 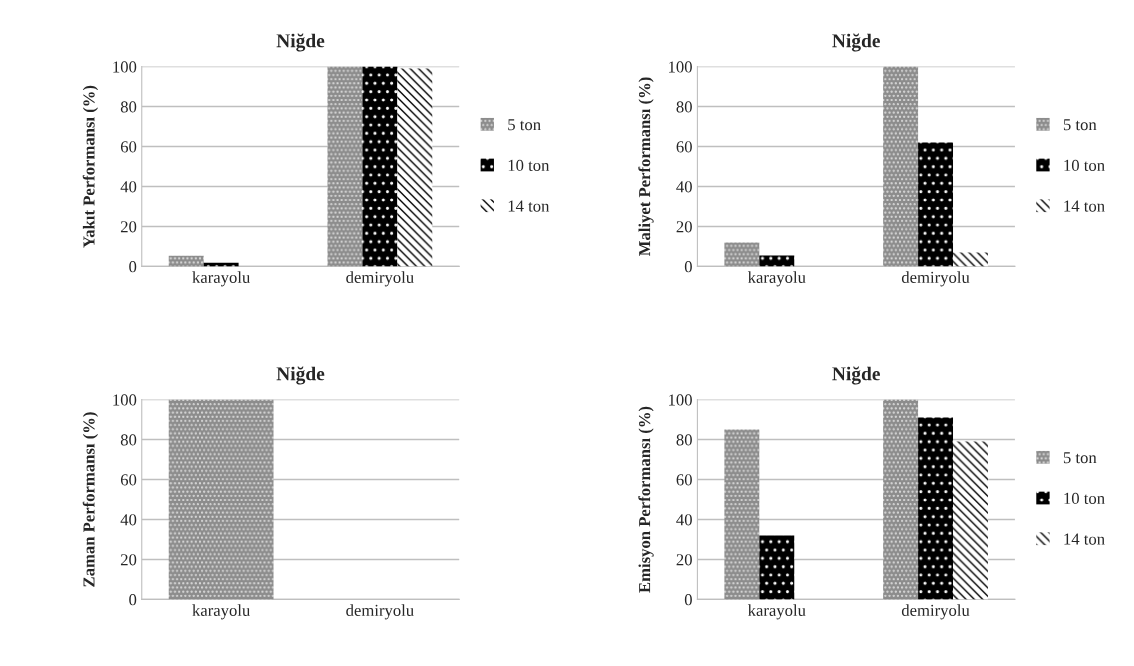 What do you see at coordinates (646, 166) in the screenshot?
I see `y-axis-title: Maliyet Performansı (%)` at bounding box center [646, 166].